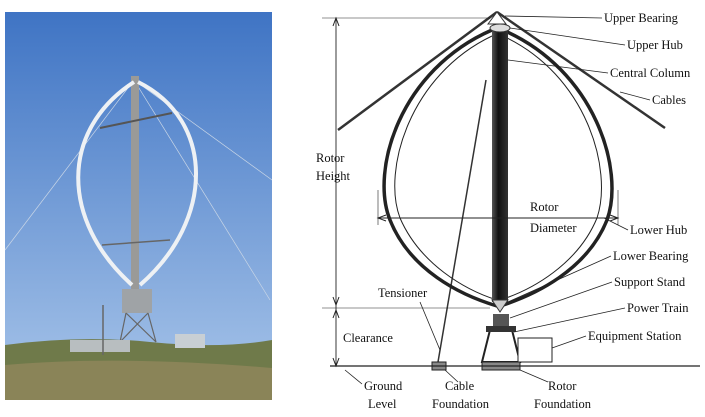 Image resolution: width=705 pixels, height=417 pixels. Describe the element at coordinates (460, 386) in the screenshot. I see `label-cable-foundation: Cable` at that location.